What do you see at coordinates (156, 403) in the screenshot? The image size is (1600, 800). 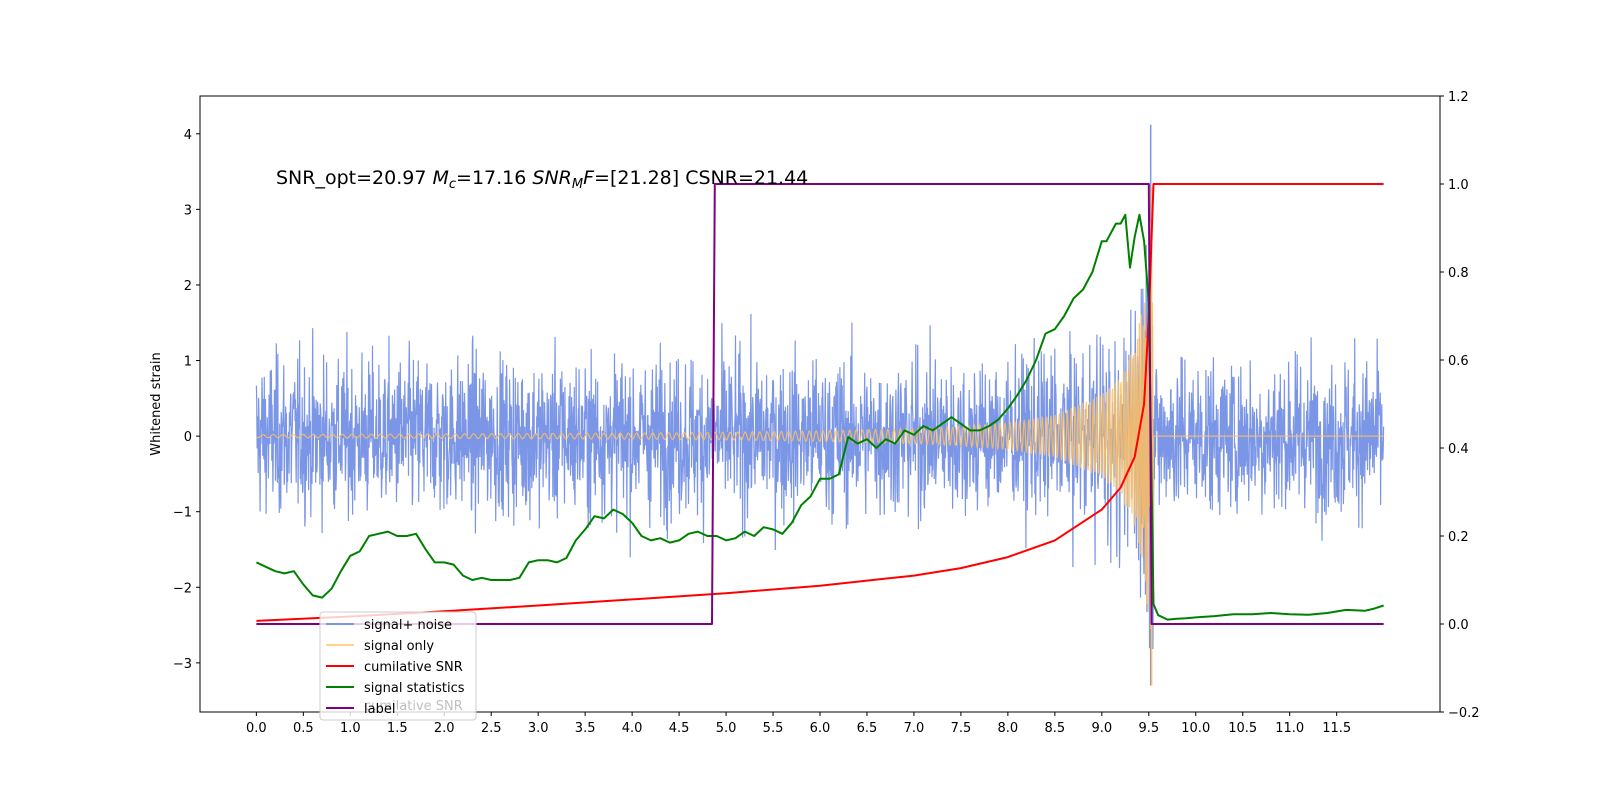 I see `y-axis-label: Whitened strain` at bounding box center [156, 403].